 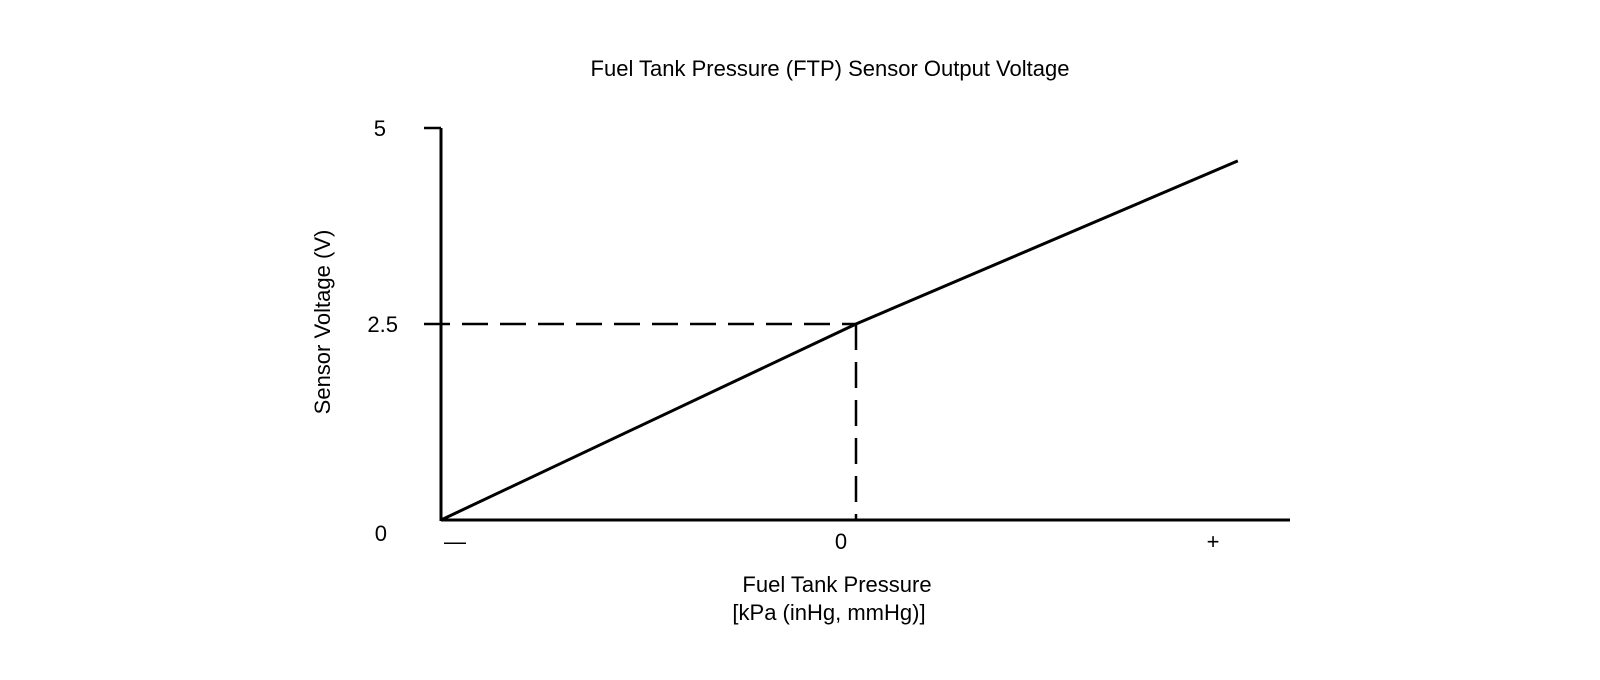 I want to click on x-tick-label-negative: —, so click(x=455, y=541).